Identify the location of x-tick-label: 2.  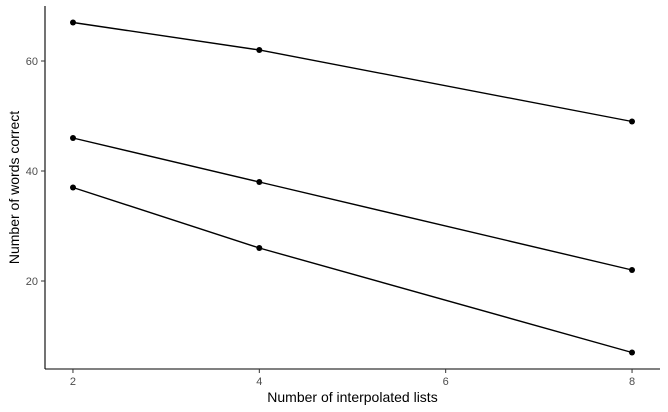
(73, 382).